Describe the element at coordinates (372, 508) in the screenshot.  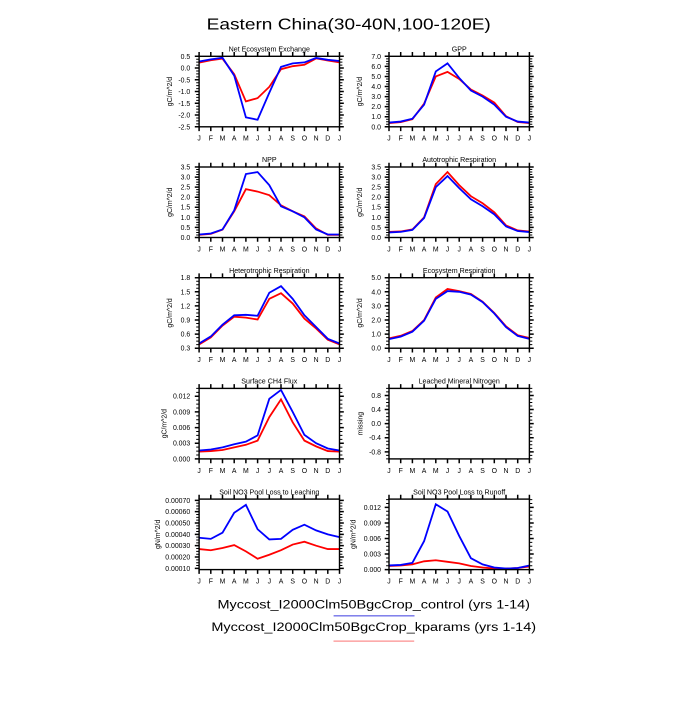
I see `svg-text: 0.012` at that location.